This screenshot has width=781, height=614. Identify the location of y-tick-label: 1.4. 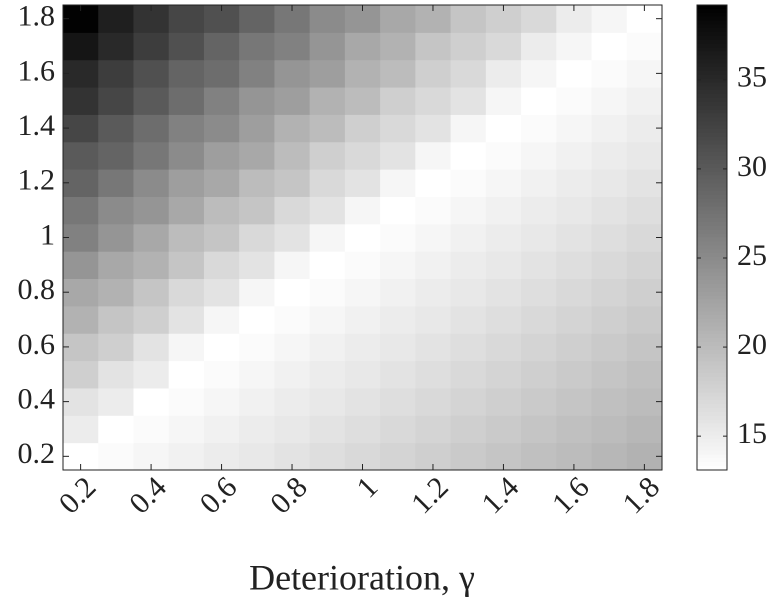
(37, 125).